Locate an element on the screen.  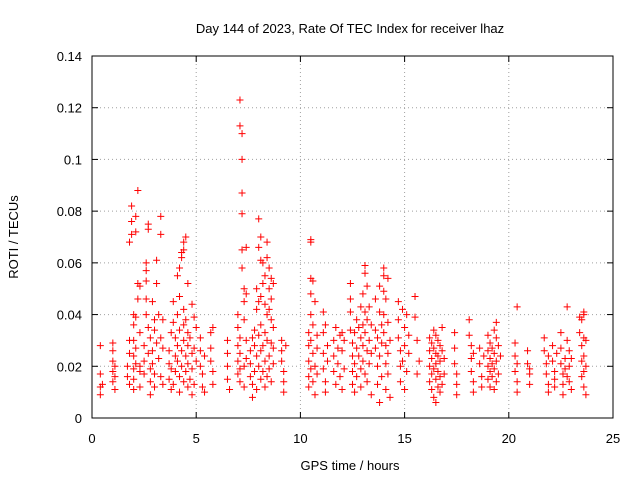
y-tick-label: 0 is located at coordinates (78, 418).